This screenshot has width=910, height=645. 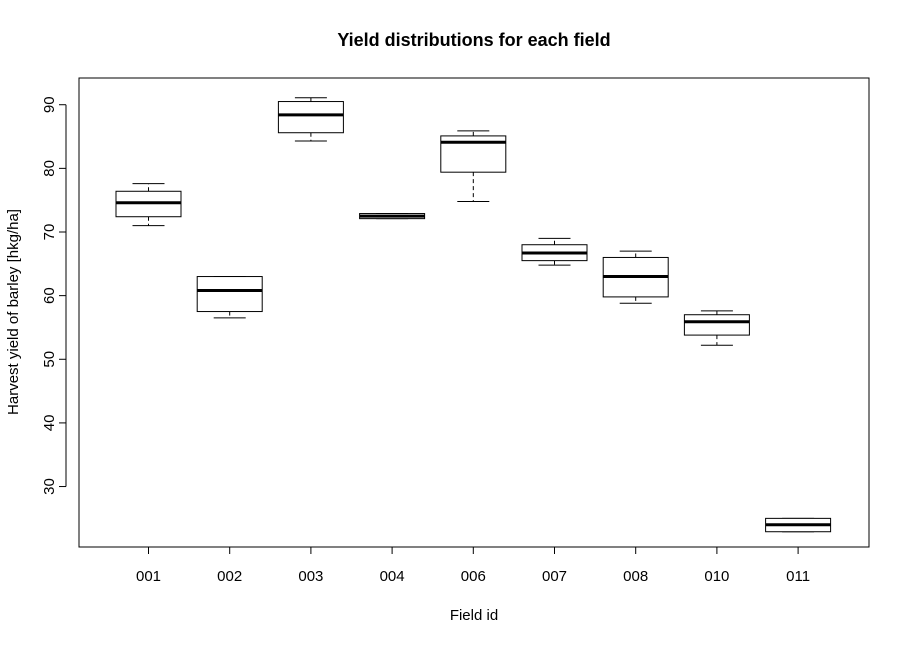 I want to click on x-tick-label: 003, so click(x=310, y=576).